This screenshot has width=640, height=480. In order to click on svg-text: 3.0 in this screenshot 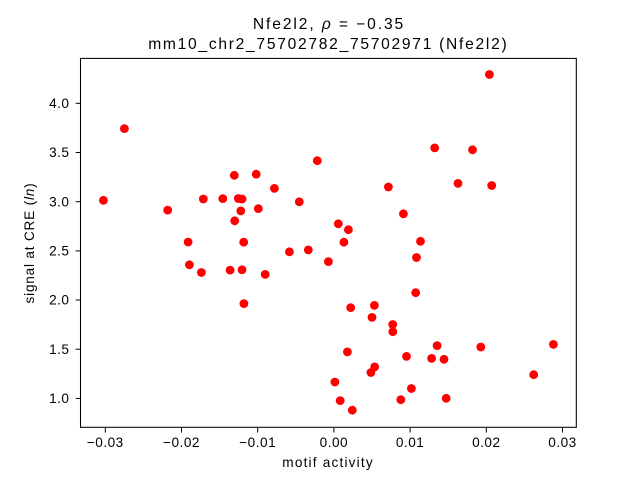, I will do `click(59, 201)`.